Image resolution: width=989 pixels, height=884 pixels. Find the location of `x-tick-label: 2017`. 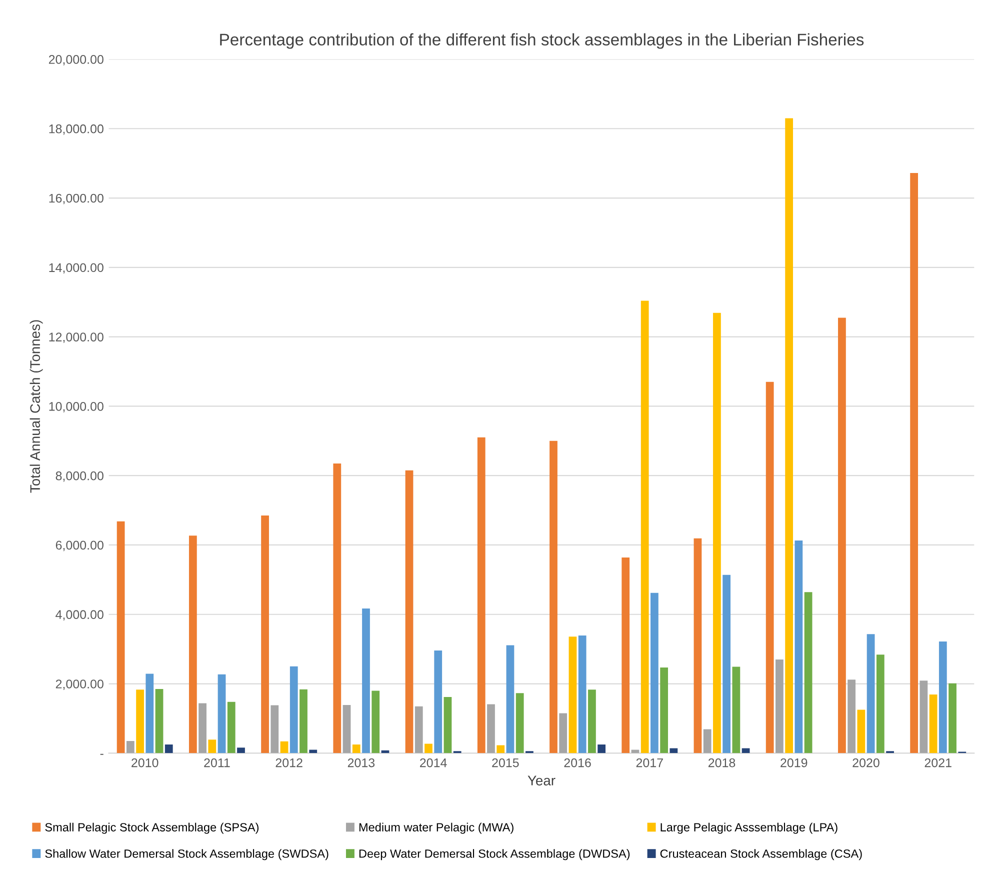

x-tick-label: 2017 is located at coordinates (649, 763).